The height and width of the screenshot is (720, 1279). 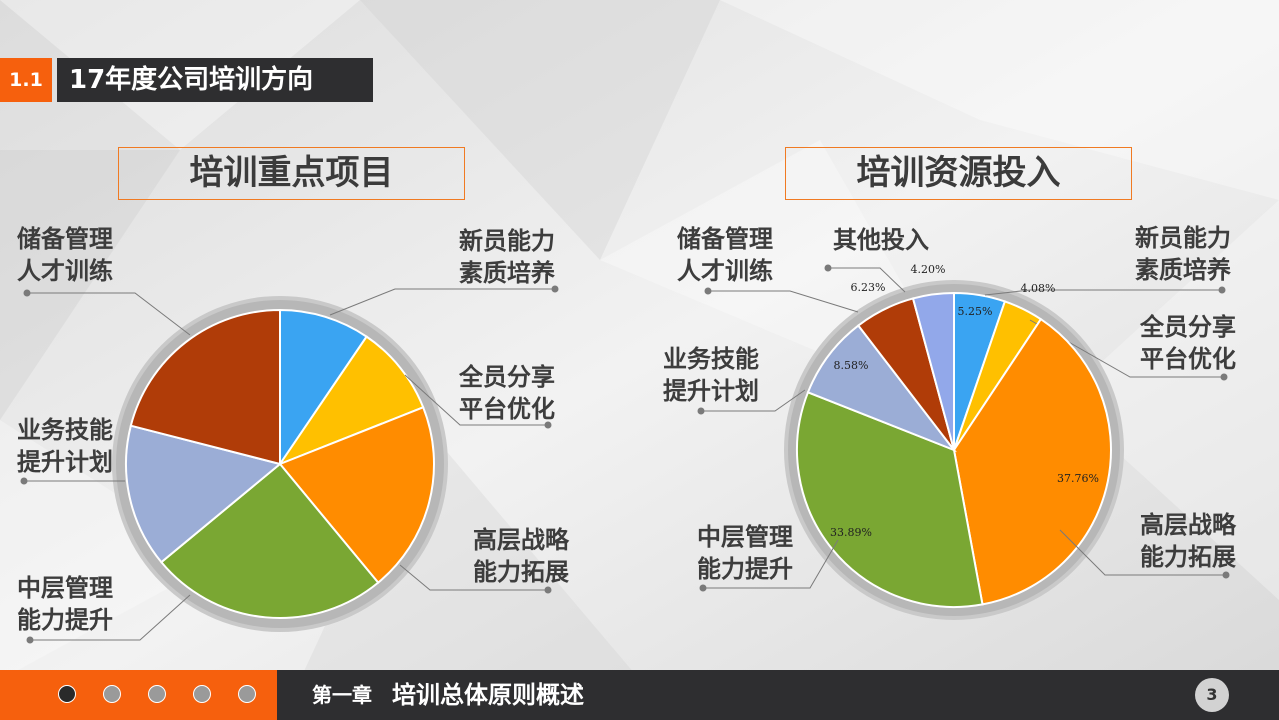 I want to click on slide-title: 17年度公司培训方向, so click(x=215, y=80).